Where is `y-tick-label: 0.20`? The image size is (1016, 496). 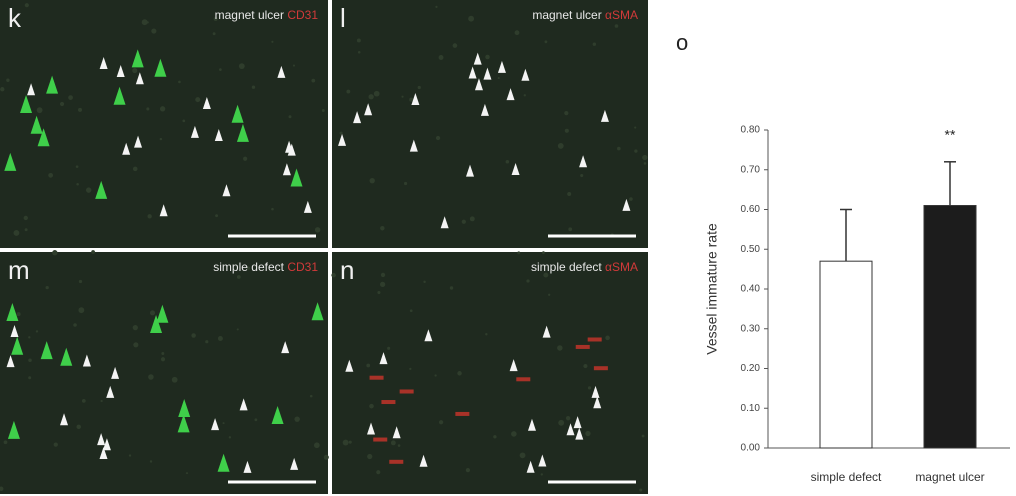
y-tick-label: 0.20 is located at coordinates (751, 368).